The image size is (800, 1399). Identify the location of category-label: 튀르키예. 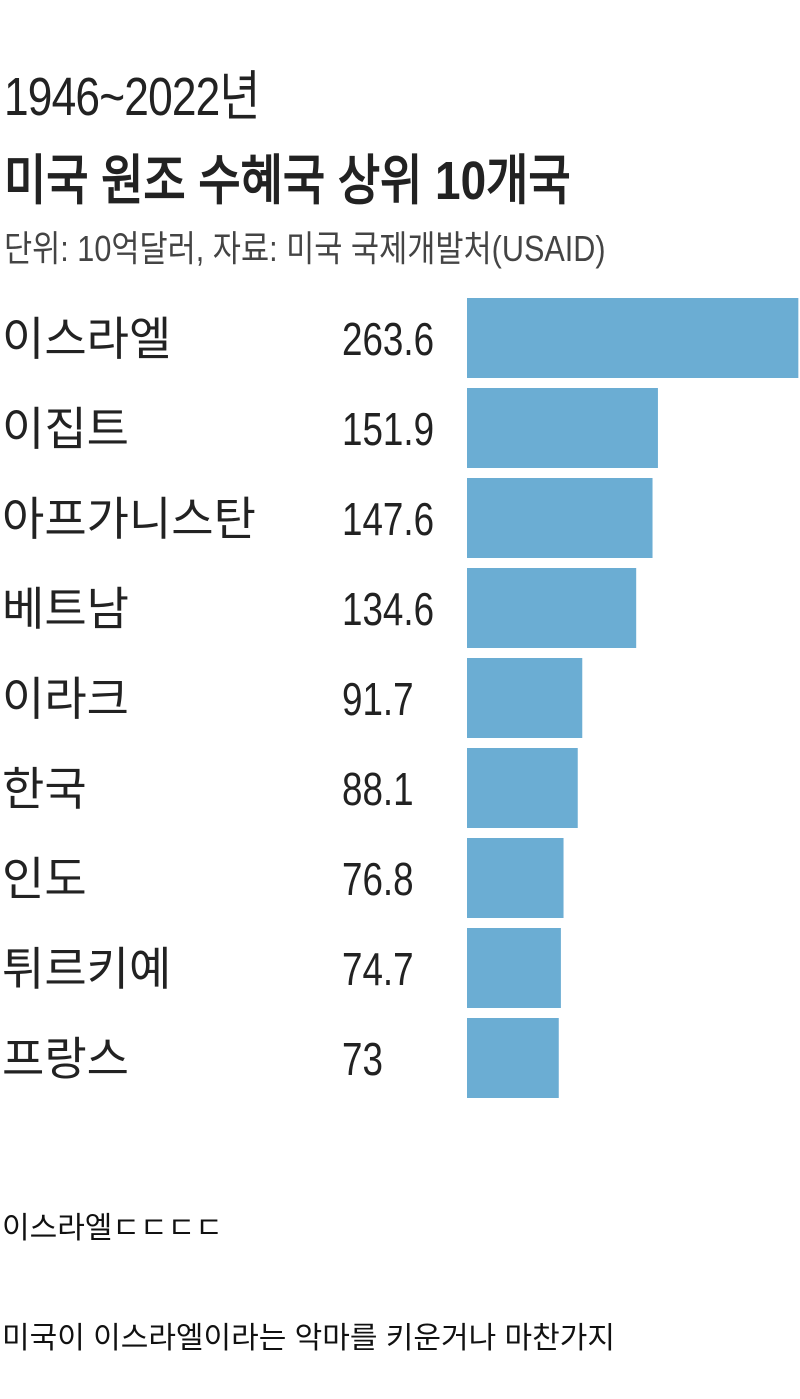
(86, 969).